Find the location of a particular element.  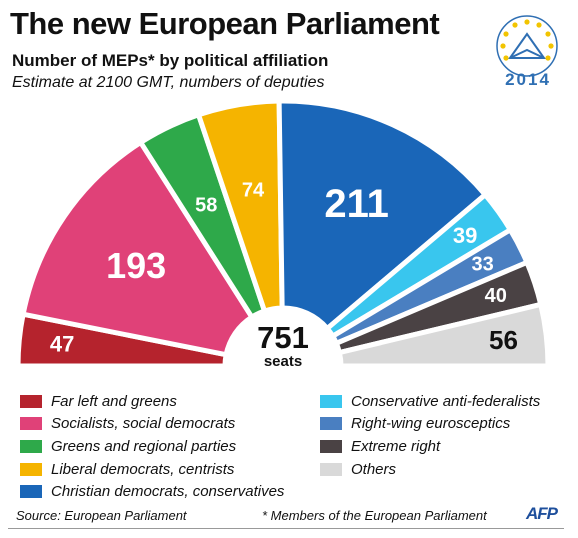

legend-label: Greens and regional parties is located at coordinates (144, 446).